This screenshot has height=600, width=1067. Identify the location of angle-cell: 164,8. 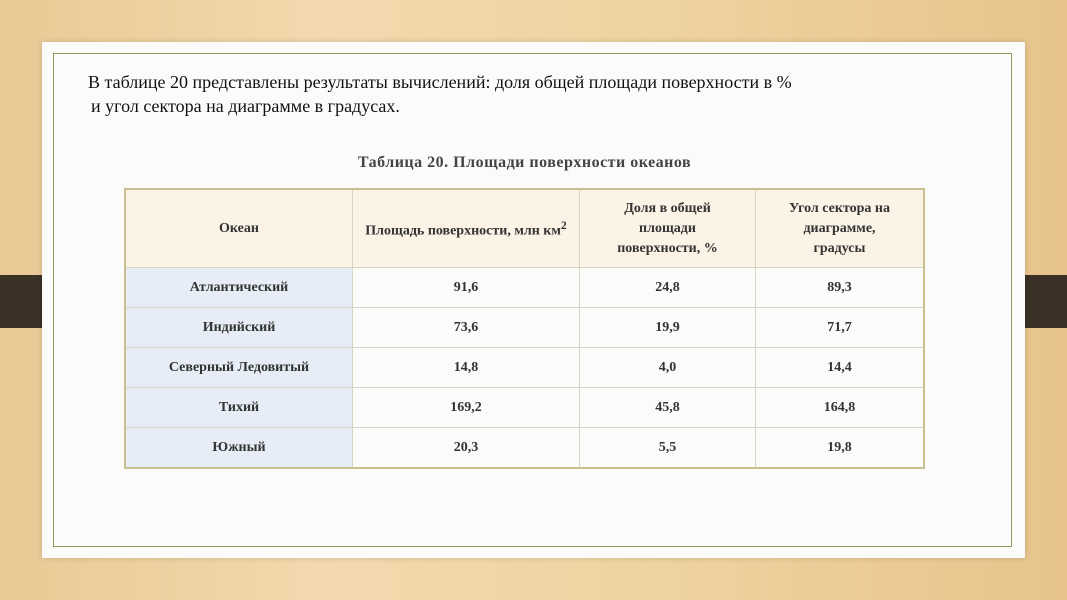
(840, 407).